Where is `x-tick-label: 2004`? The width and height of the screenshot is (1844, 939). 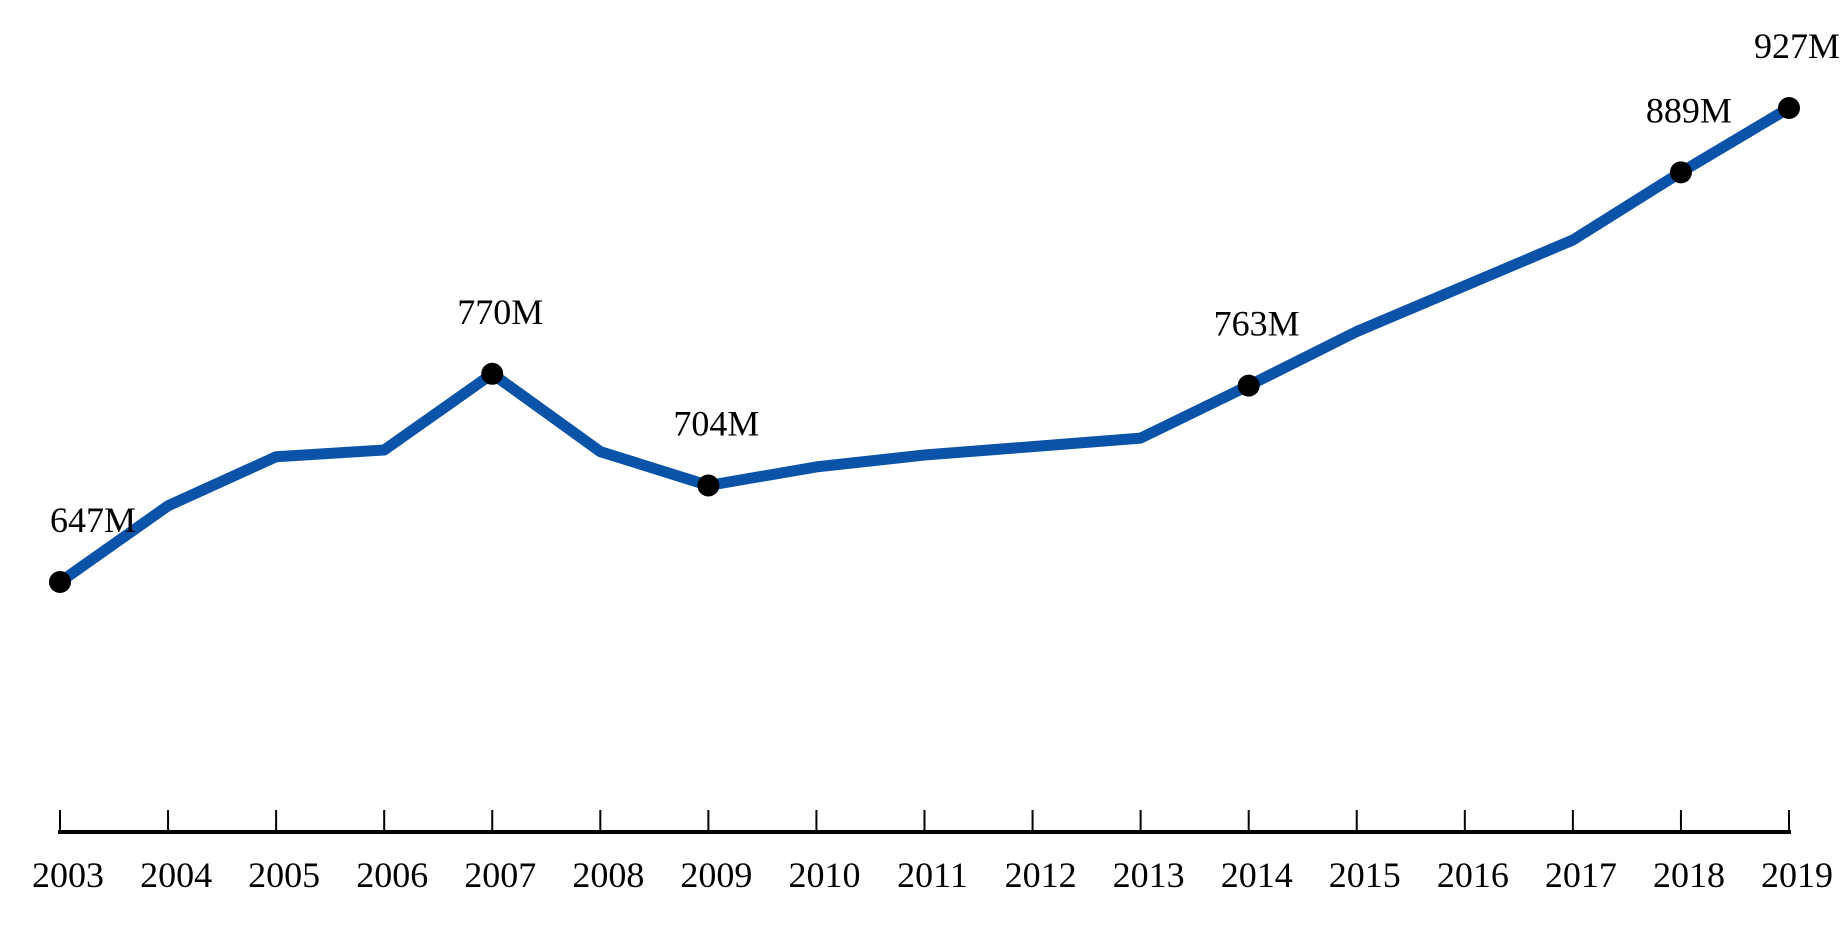 x-tick-label: 2004 is located at coordinates (176, 875).